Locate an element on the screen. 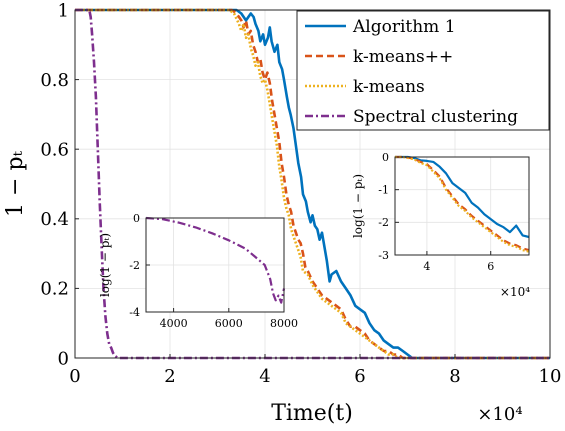  y-tick-label: -1 is located at coordinates (383, 190).